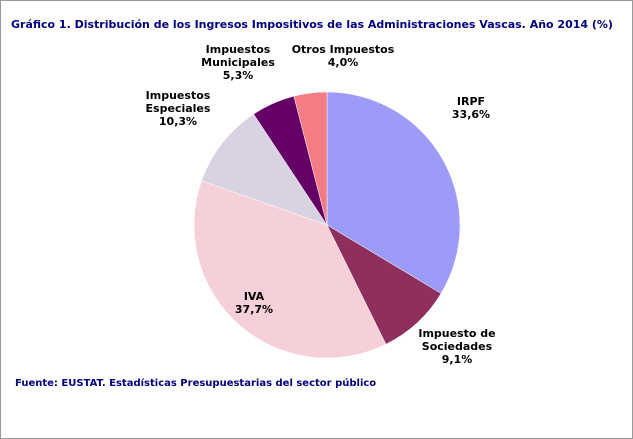 This screenshot has height=439, width=633. Describe the element at coordinates (254, 296) in the screenshot. I see `category-name: IVA` at that location.